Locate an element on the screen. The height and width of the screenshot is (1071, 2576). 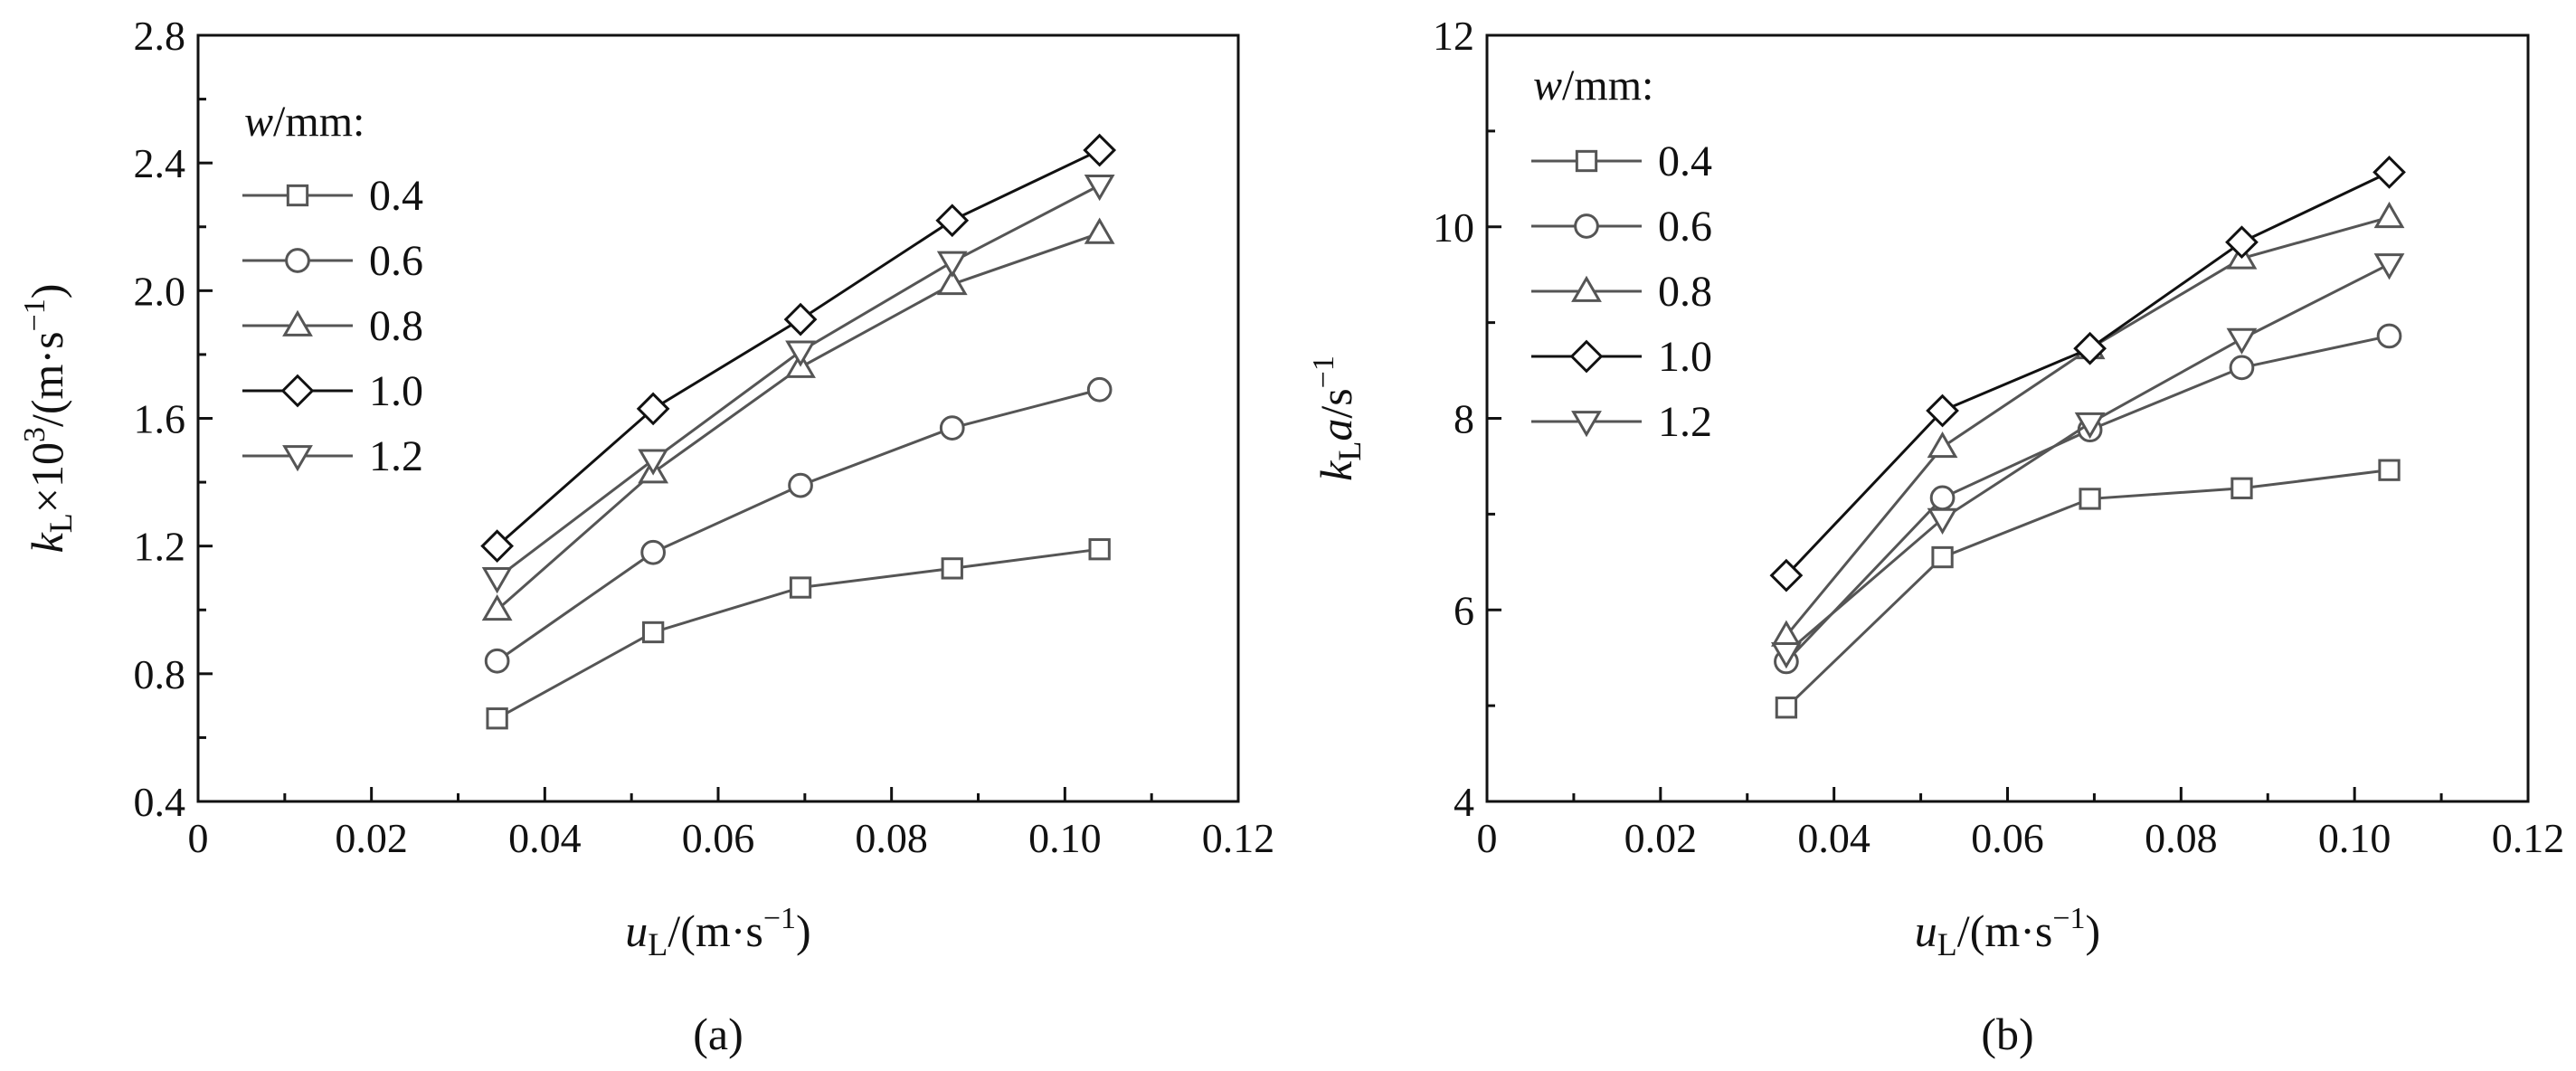
panel-label: (b) is located at coordinates (2007, 1034).